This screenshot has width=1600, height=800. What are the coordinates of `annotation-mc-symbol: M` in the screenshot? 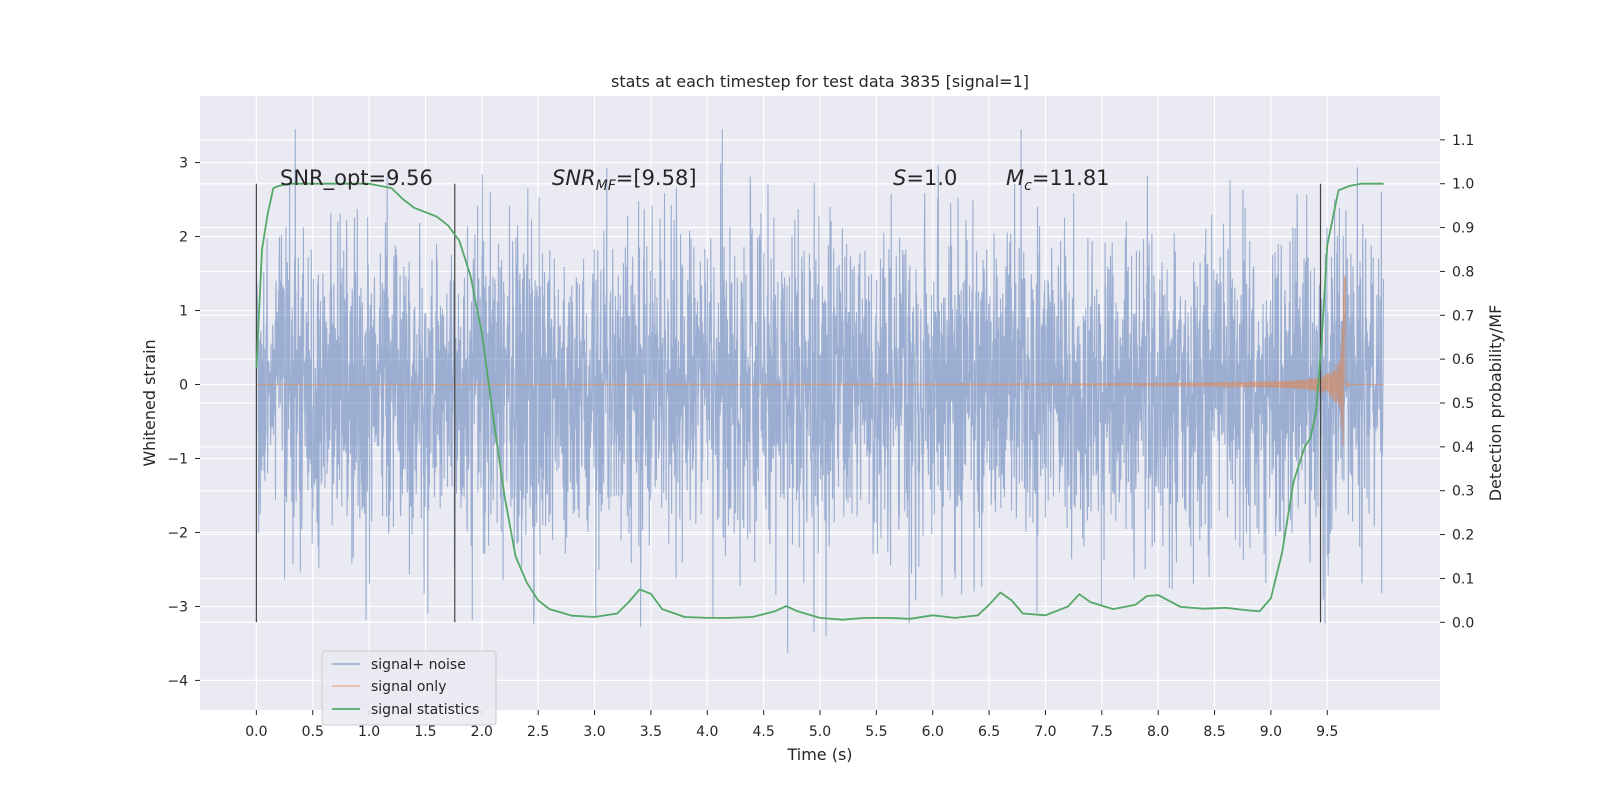 It's located at (1015, 178).